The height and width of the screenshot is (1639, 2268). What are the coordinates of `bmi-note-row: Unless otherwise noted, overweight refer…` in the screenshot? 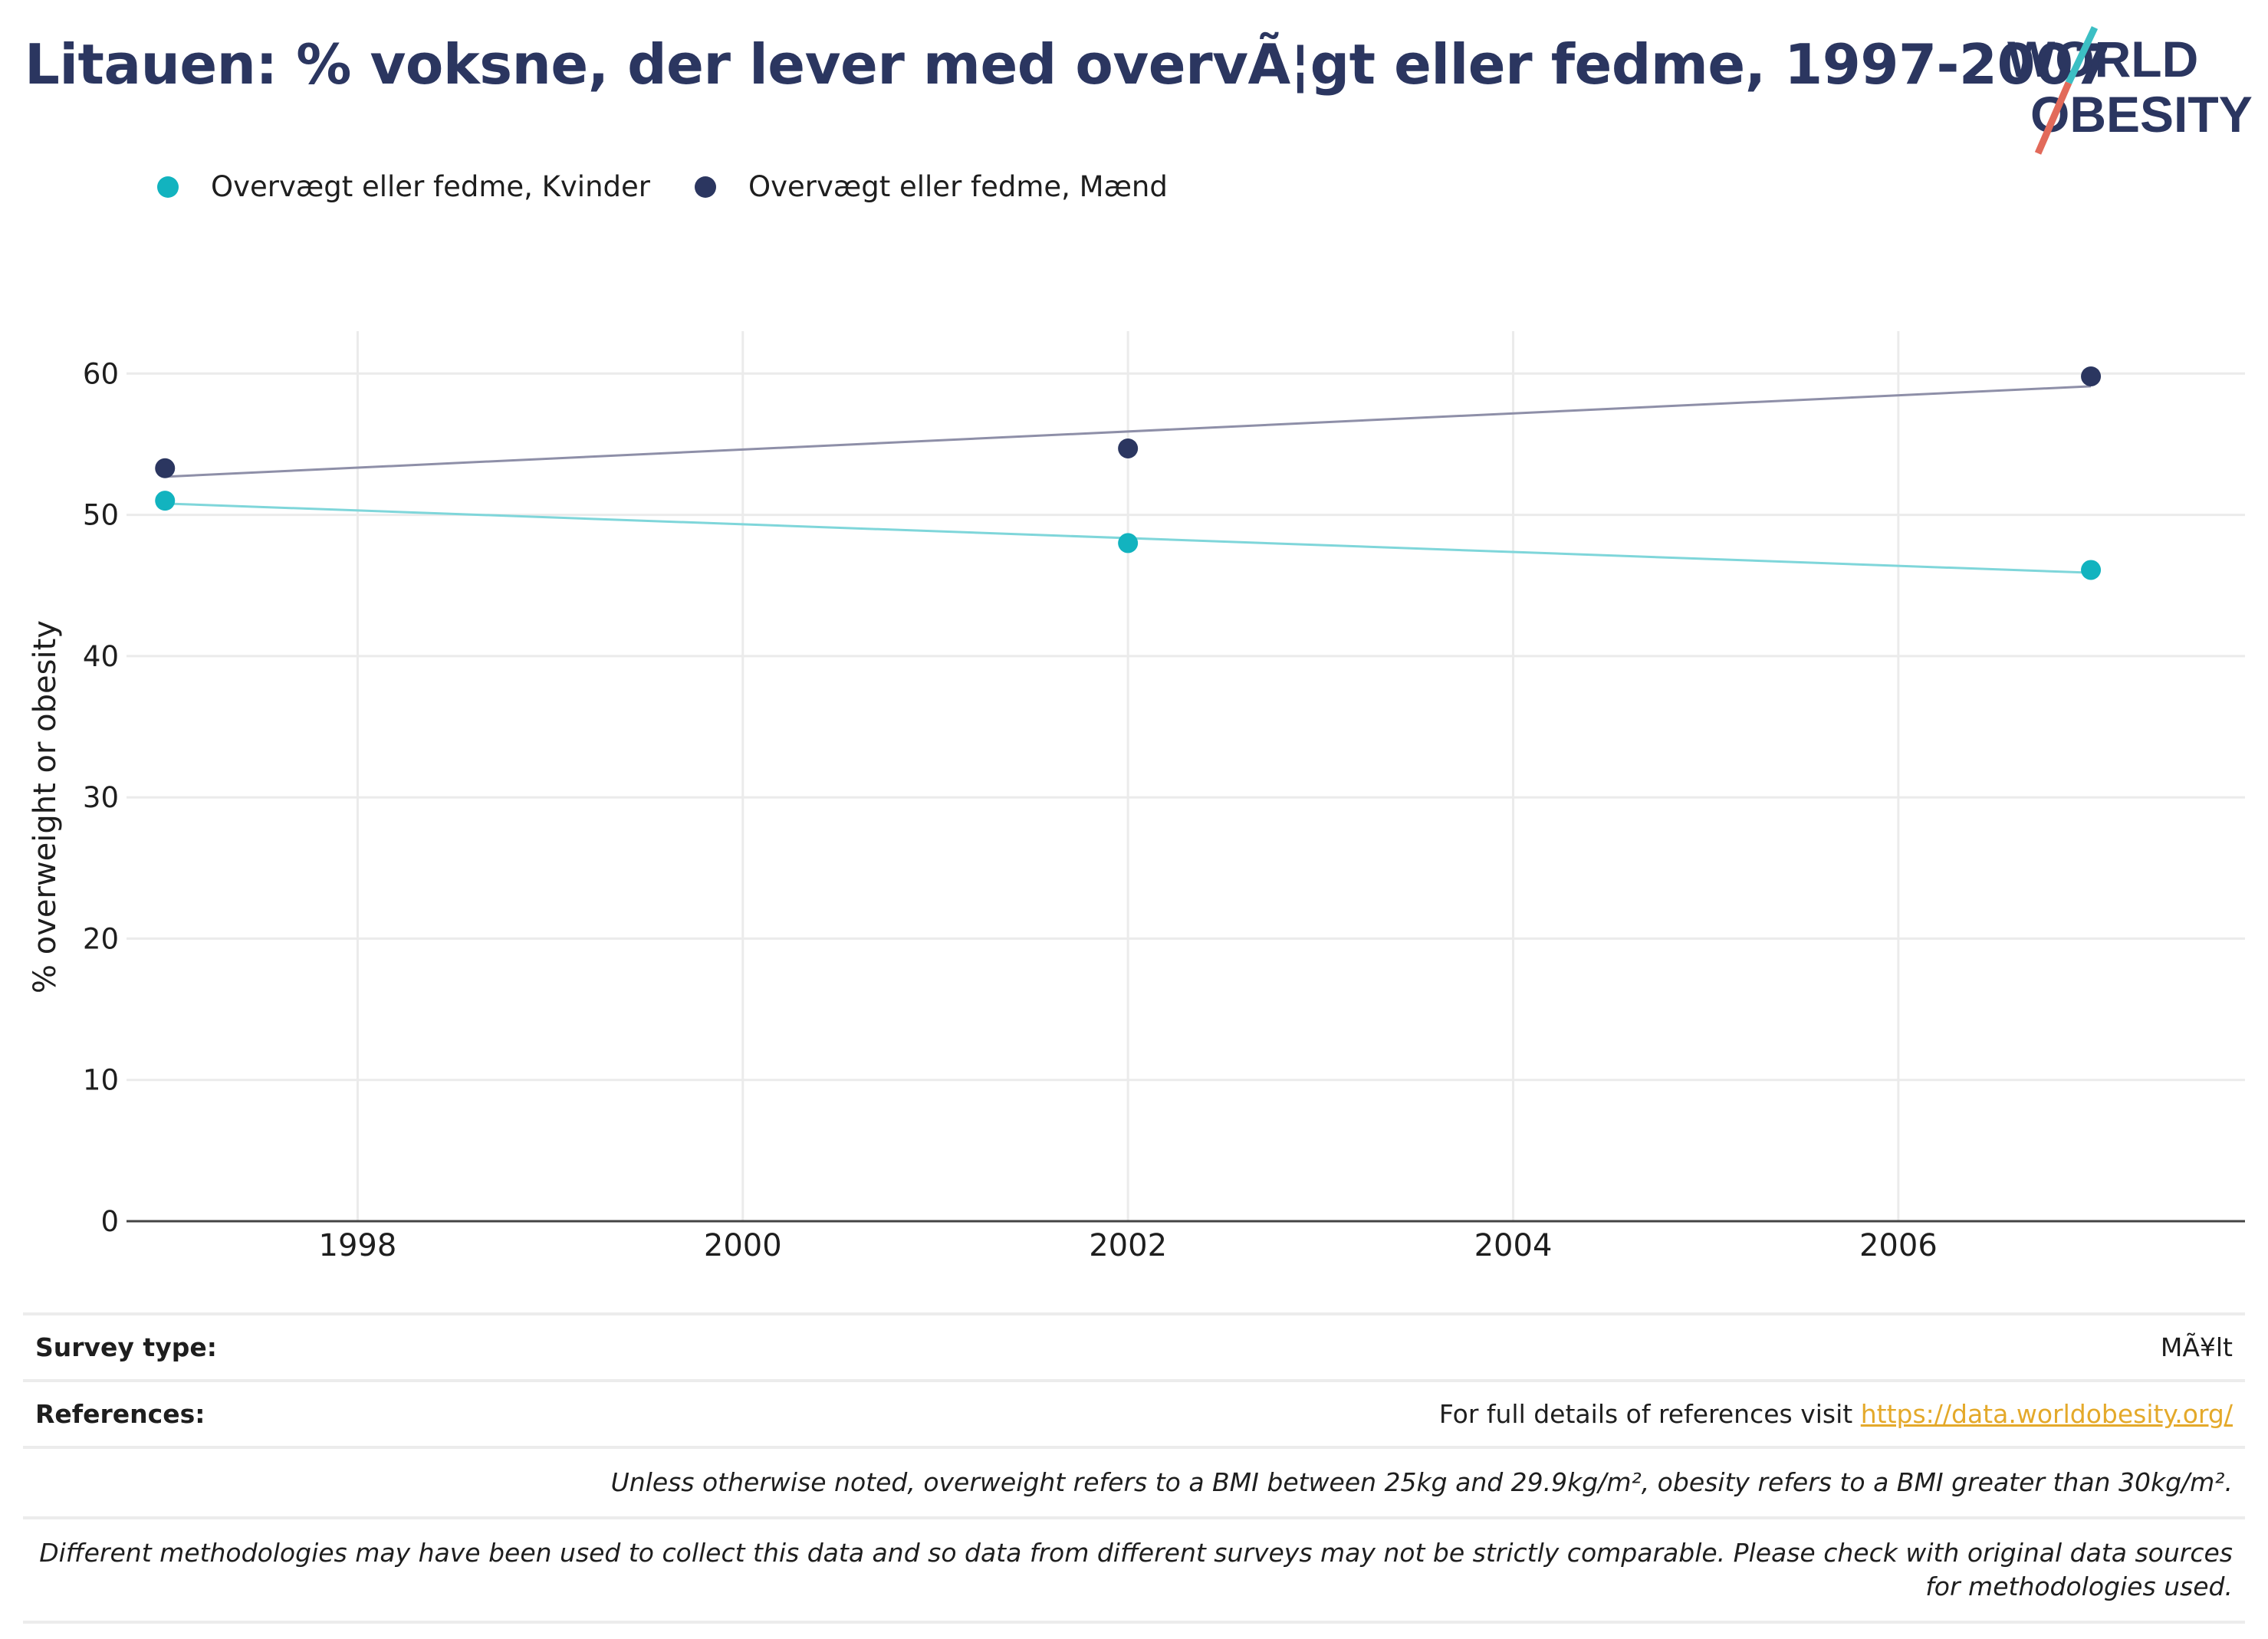 It's located at (1134, 1481).